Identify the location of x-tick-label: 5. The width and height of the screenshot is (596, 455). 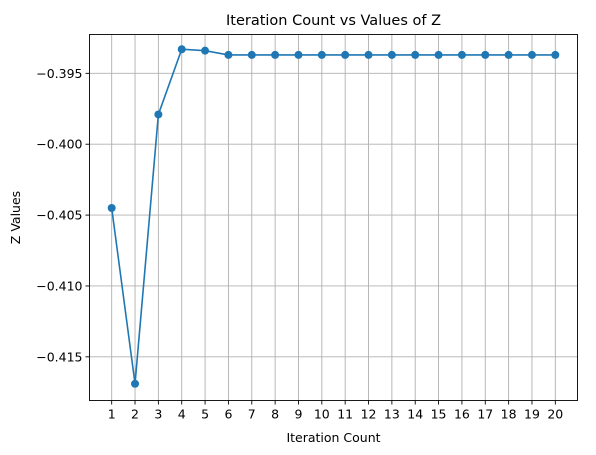
(205, 414).